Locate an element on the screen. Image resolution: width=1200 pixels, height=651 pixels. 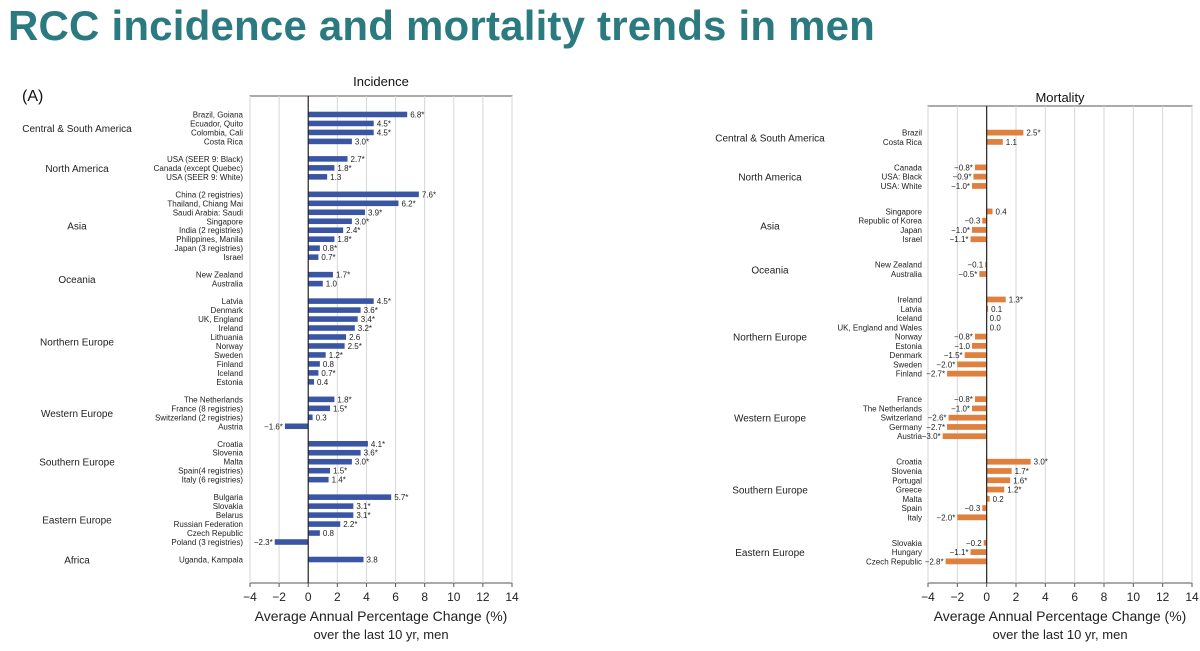
x-tick-label: 8 is located at coordinates (424, 597).